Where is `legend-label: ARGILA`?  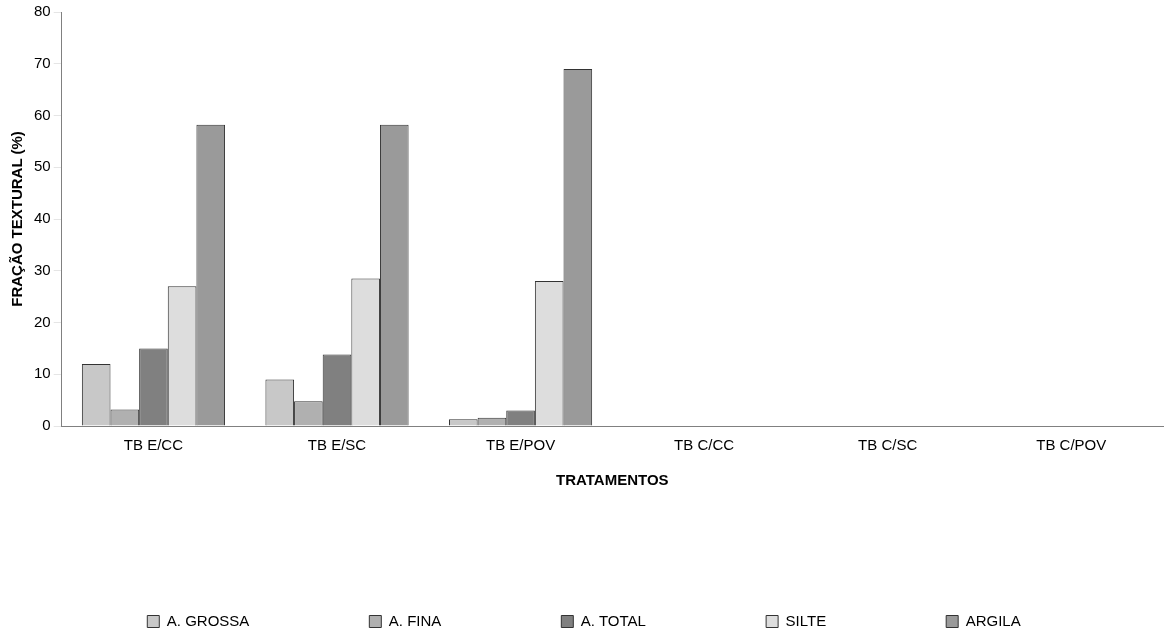
legend-label: ARGILA is located at coordinates (993, 620).